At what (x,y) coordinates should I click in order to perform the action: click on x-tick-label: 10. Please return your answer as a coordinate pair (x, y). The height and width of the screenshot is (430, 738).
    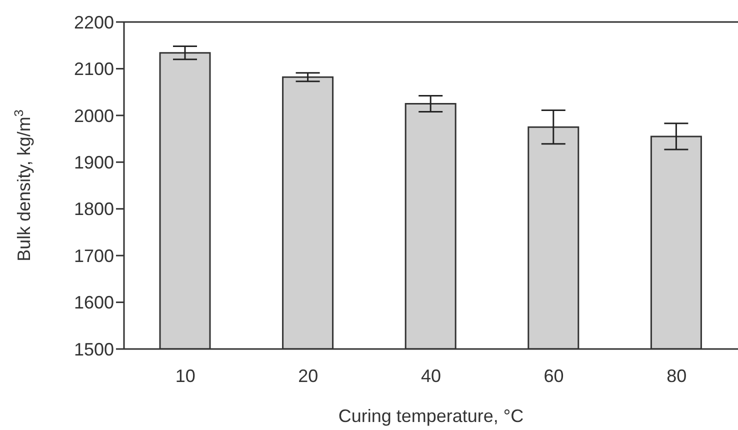
    Looking at the image, I should click on (185, 376).